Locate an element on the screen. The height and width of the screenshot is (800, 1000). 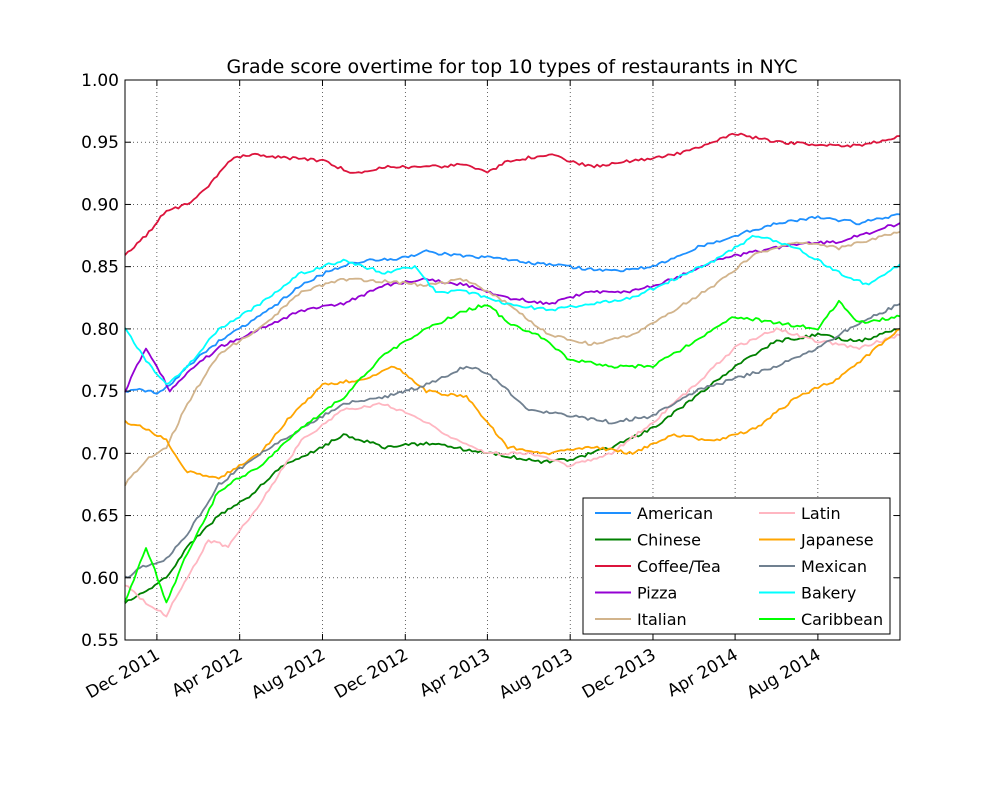
x-tick-label: Aug 2014 is located at coordinates (783, 674).